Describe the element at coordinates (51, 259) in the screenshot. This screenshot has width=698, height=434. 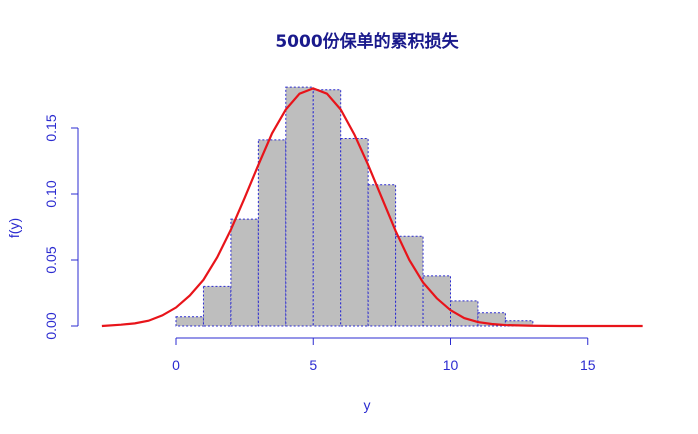
I see `y-tick-label: 0.05` at that location.